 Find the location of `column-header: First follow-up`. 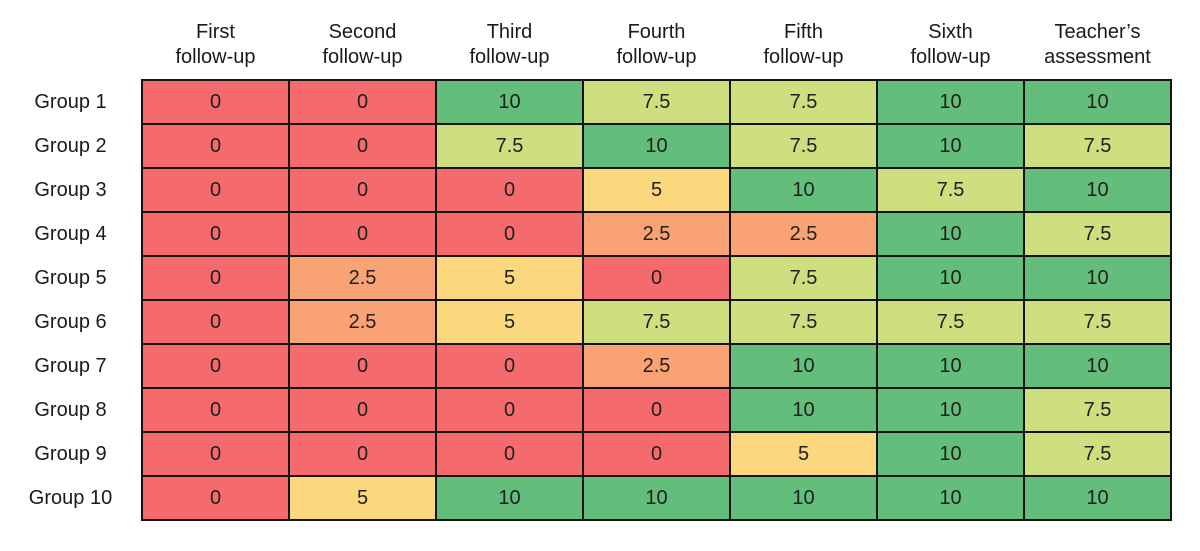

column-header: First follow-up is located at coordinates (215, 44).